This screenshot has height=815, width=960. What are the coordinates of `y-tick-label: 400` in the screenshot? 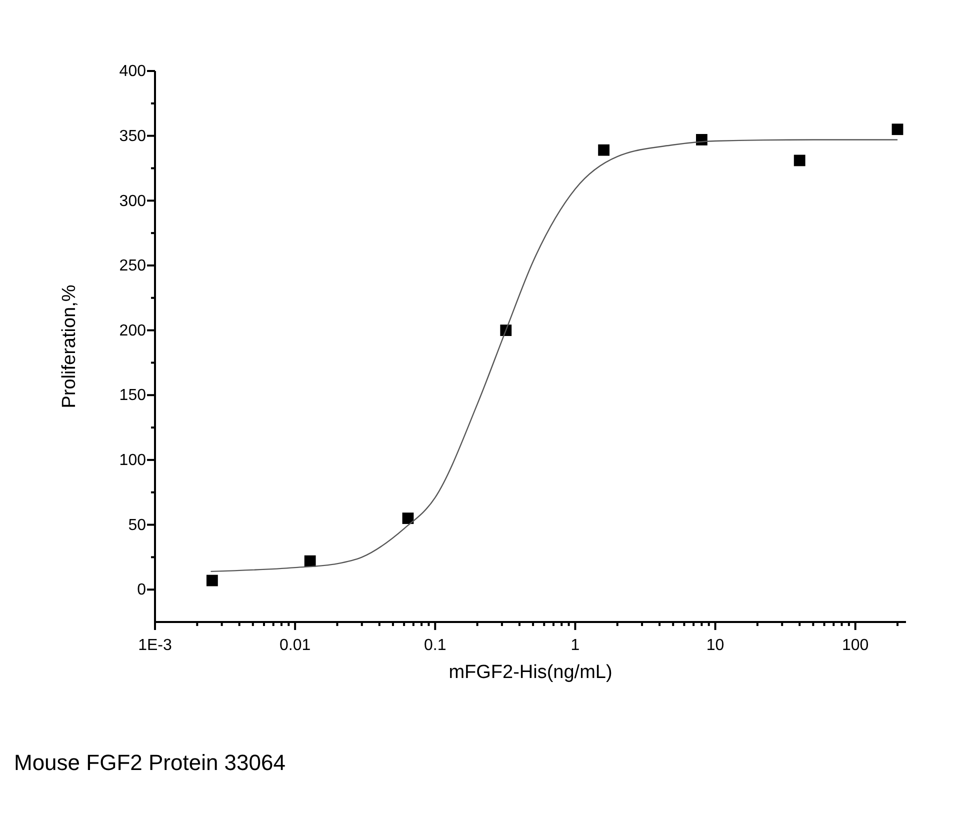 It's located at (132, 71).